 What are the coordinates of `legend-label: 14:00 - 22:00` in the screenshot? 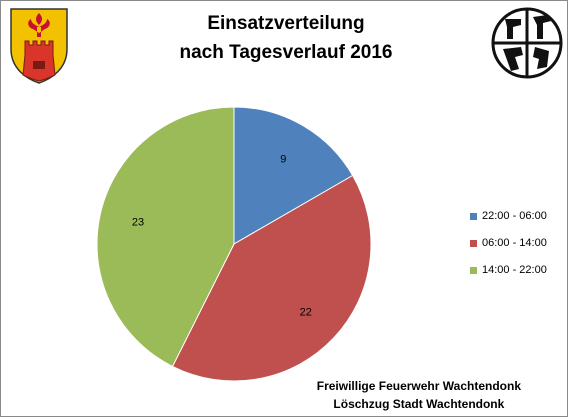 It's located at (514, 270).